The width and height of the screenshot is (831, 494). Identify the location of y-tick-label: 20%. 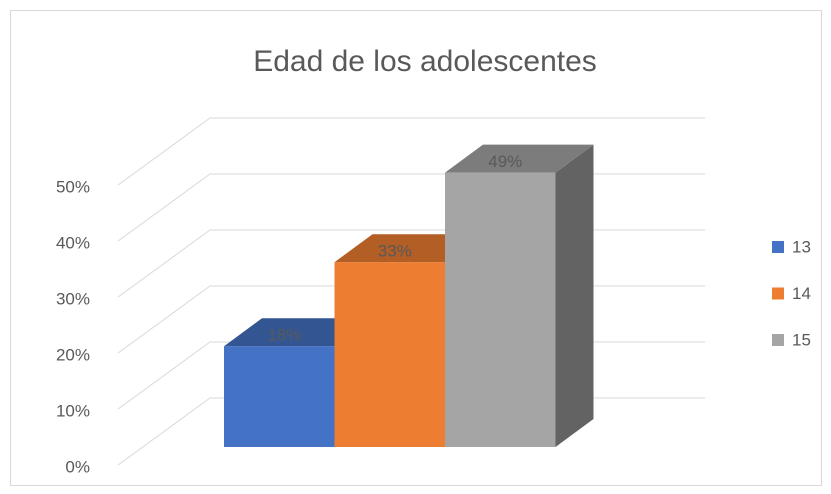
(73, 354).